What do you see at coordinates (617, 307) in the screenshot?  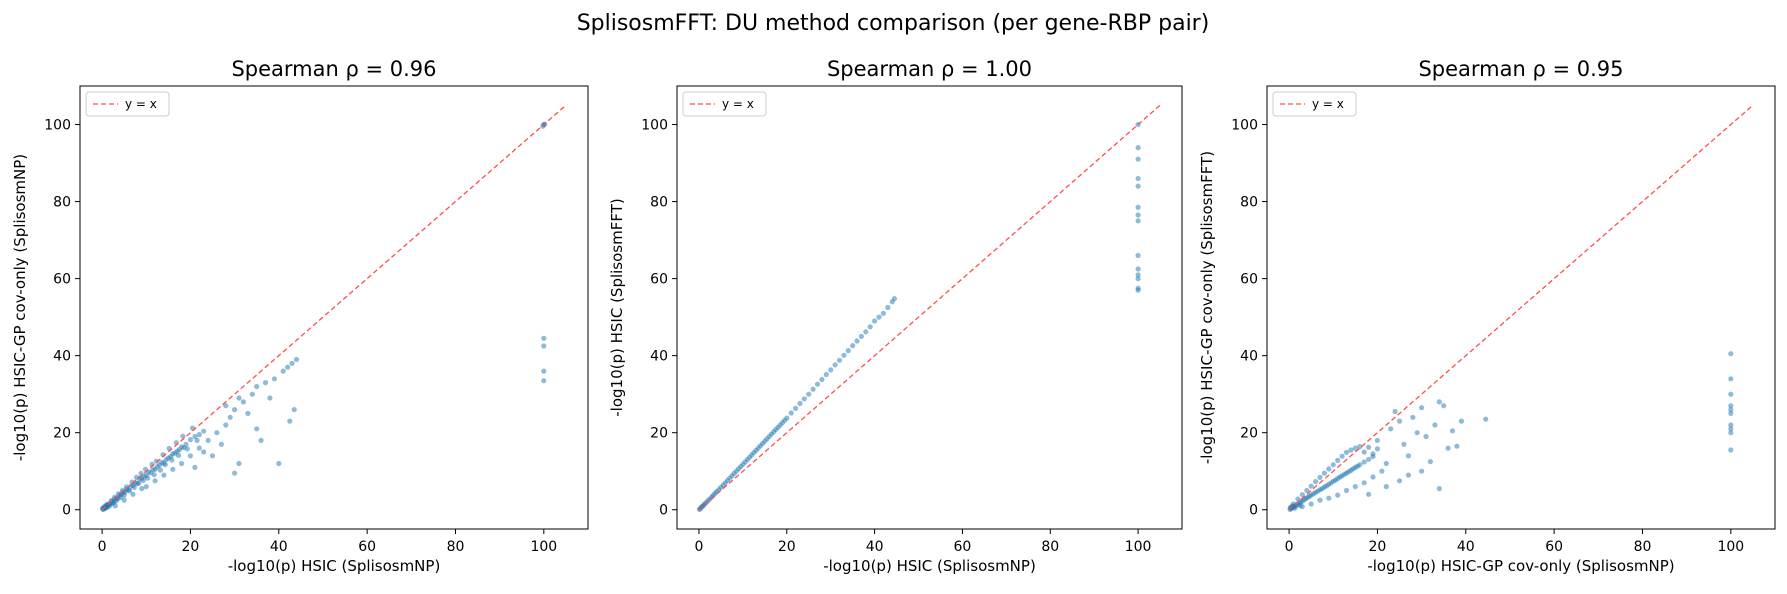 I see `y-axis-label: -log10(p) HSIC (SplisosmFFT)` at bounding box center [617, 307].